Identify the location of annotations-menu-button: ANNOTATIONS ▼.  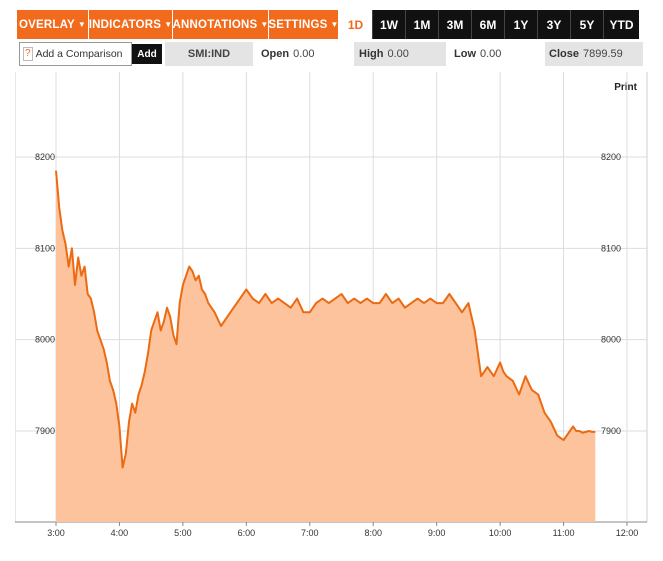
(221, 24).